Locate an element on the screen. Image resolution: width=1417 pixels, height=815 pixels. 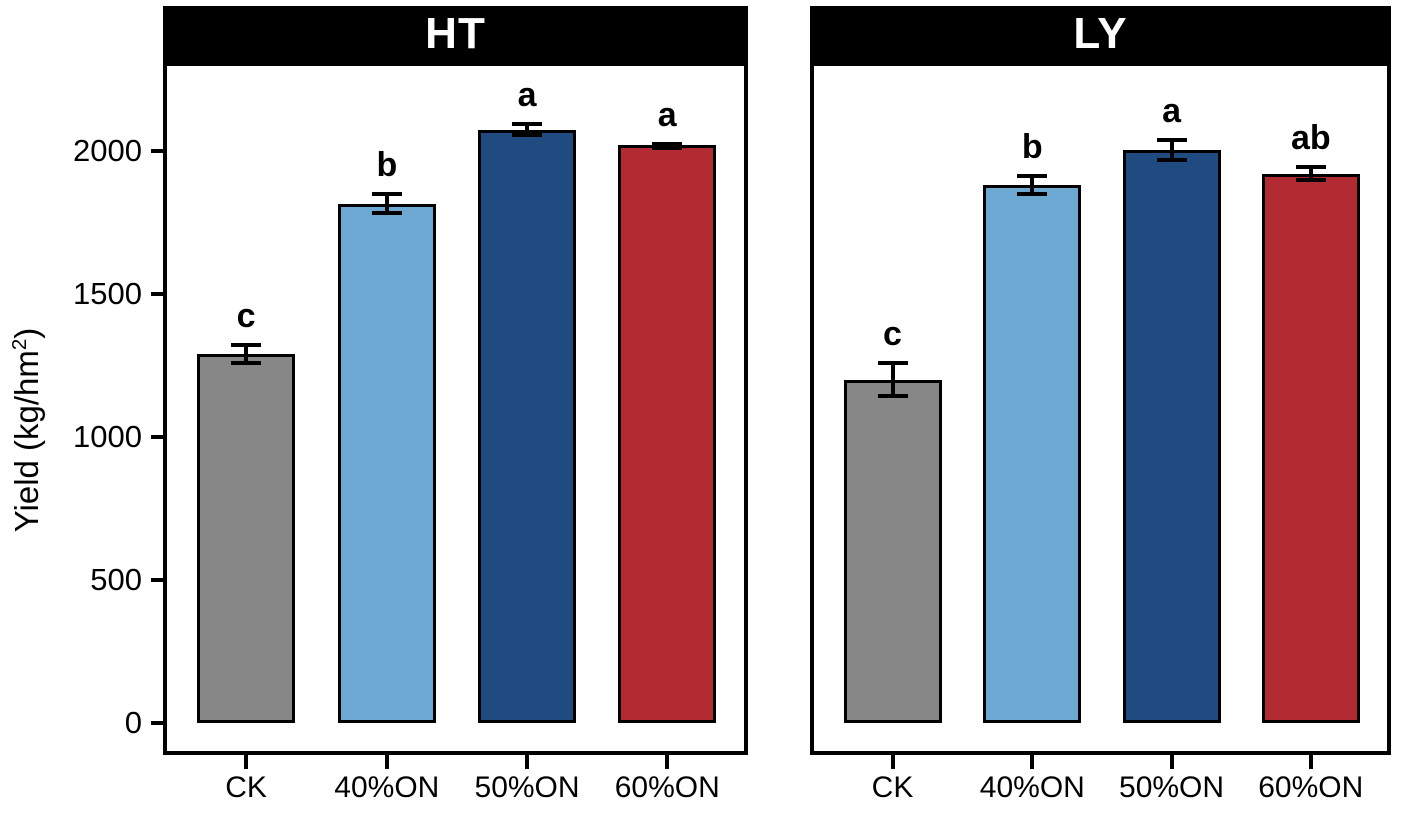
sig-letter-ht-60on: a is located at coordinates (667, 114).